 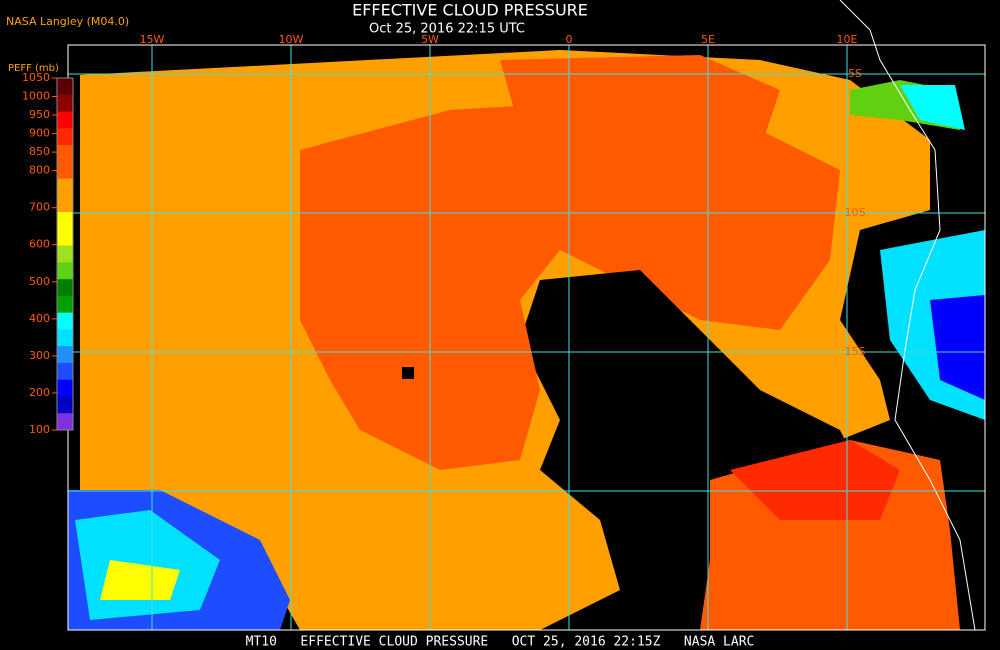 What do you see at coordinates (39, 355) in the screenshot?
I see `legend-tick-label: 300` at bounding box center [39, 355].